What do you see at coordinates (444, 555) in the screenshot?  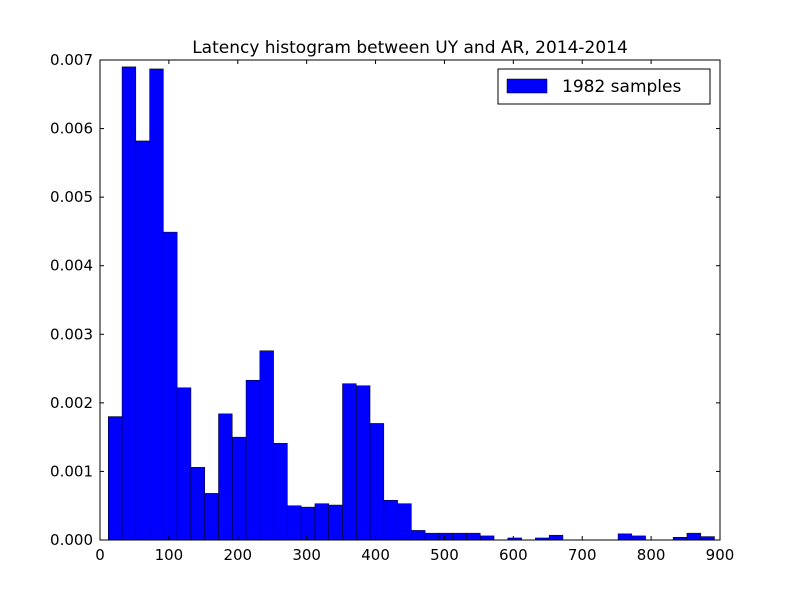 I see `x-tick-label: 500` at bounding box center [444, 555].